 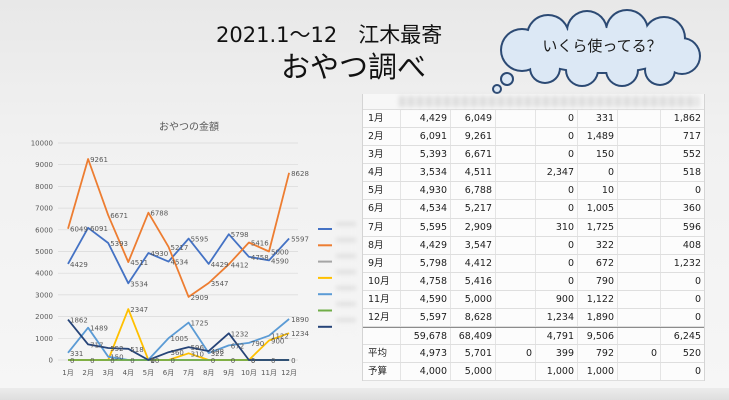 What do you see at coordinates (549, 101) in the screenshot?
I see `table-header-obscured` at bounding box center [549, 101].